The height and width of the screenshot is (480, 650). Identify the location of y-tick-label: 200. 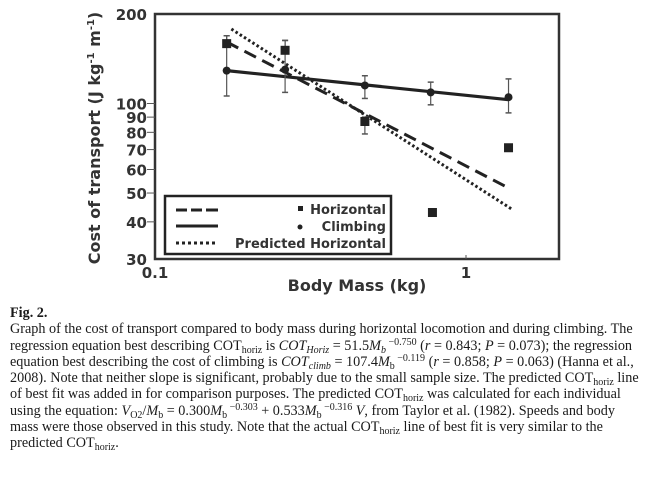
(131, 15).